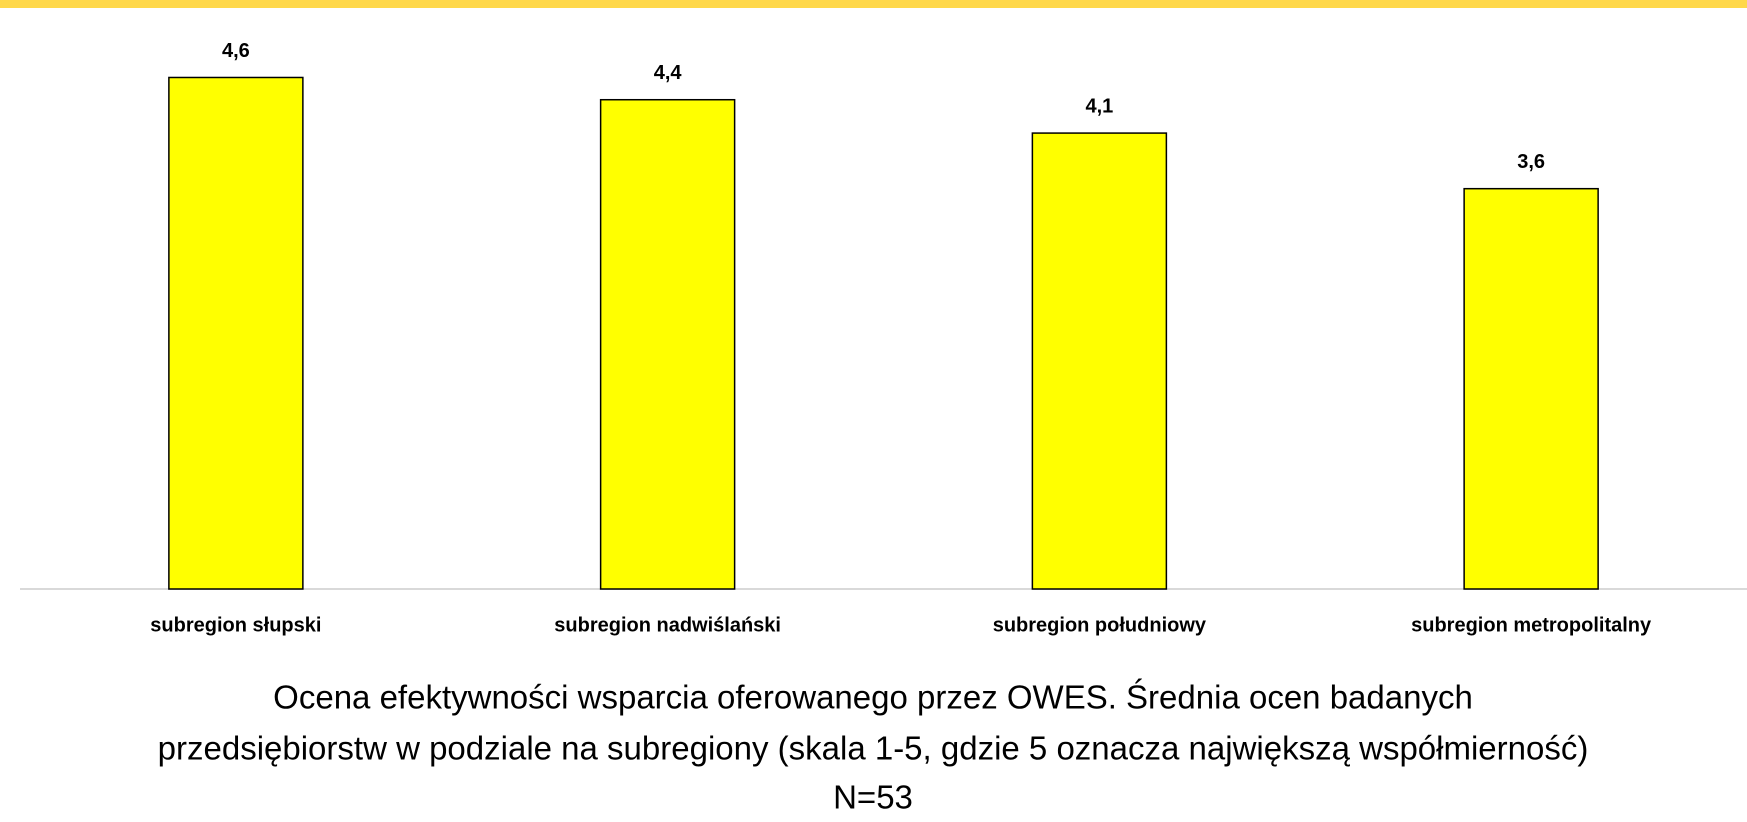 The image size is (1747, 822). Describe the element at coordinates (668, 73) in the screenshot. I see `value-label: 4,4` at that location.